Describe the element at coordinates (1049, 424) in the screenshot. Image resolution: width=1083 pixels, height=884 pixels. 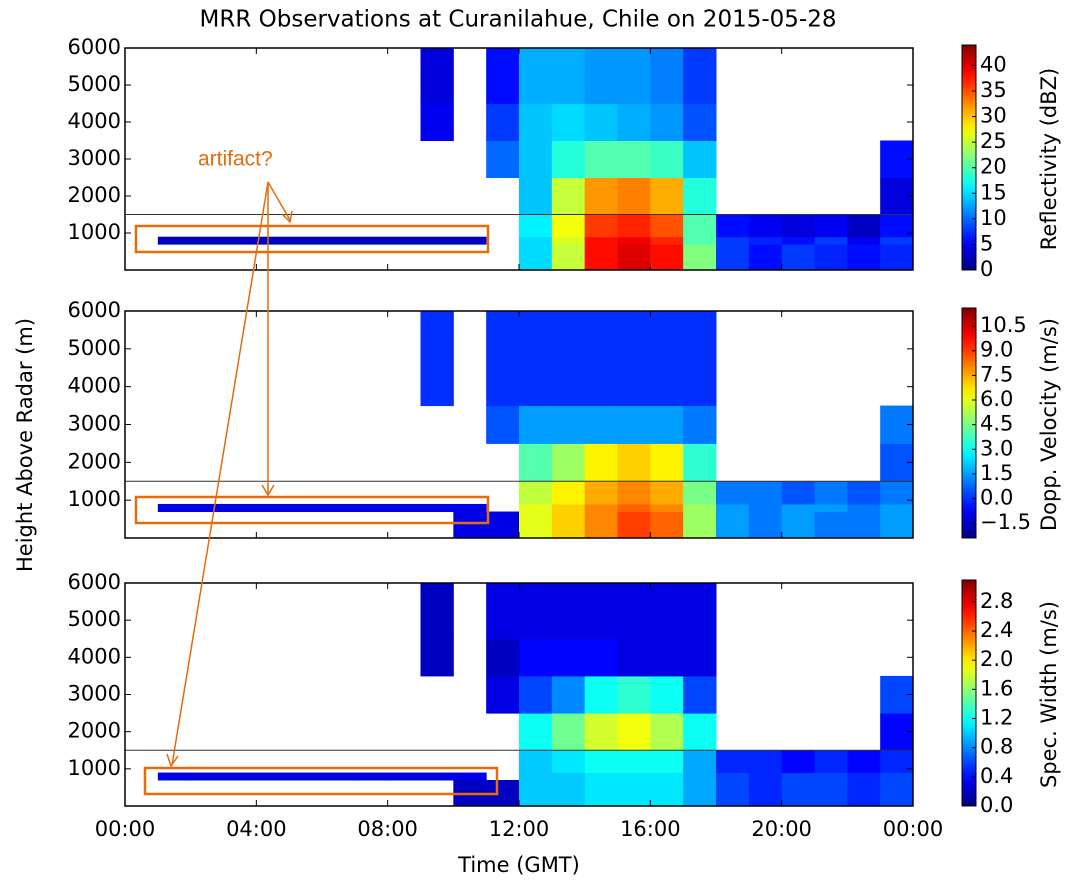
I see `colorbar-label: Dopp. Velocity (m/s)` at that location.